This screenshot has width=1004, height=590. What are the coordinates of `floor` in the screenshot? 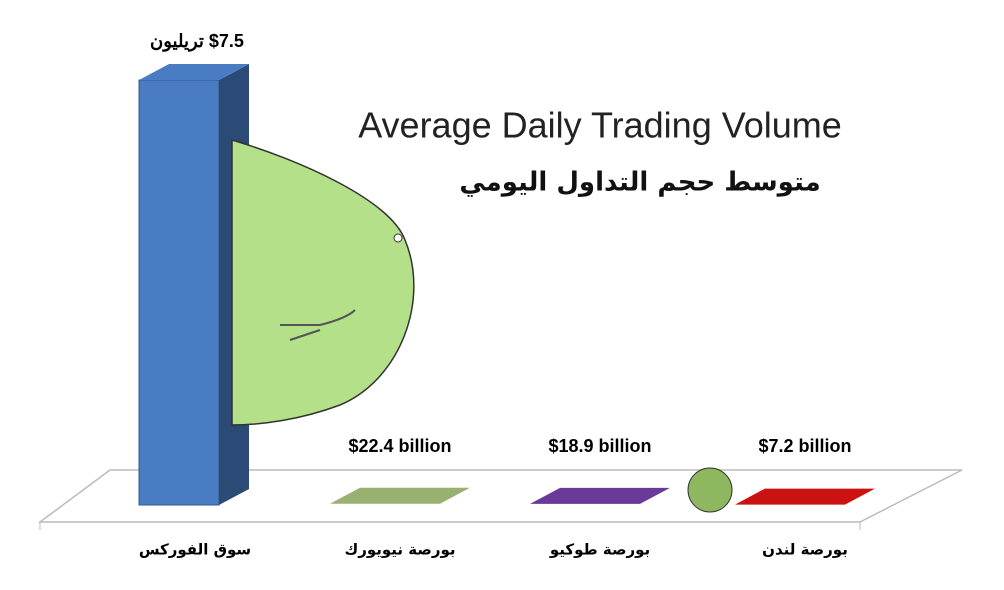 It's located at (500, 496).